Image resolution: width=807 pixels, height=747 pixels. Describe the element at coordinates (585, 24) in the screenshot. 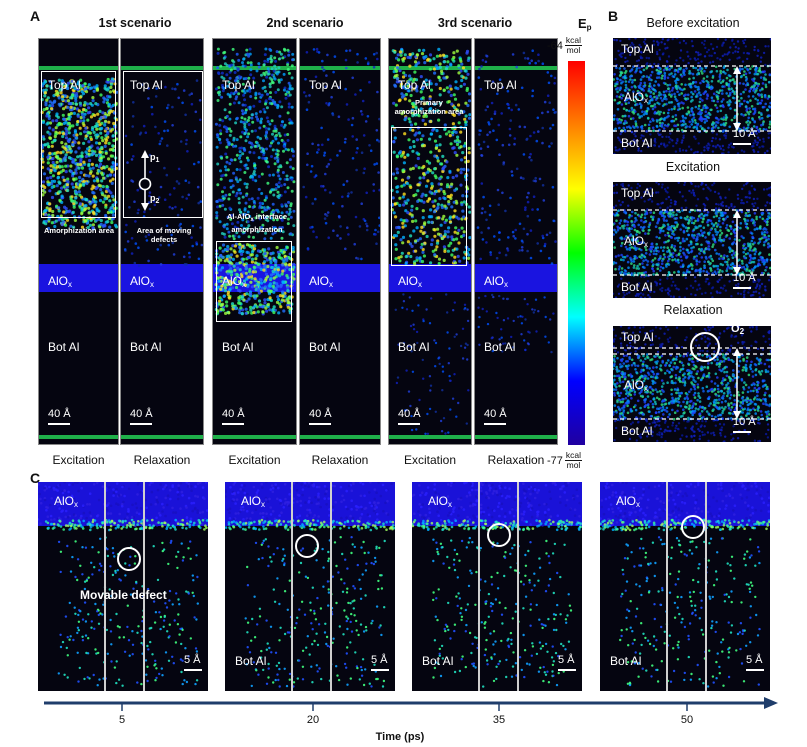

I see `colorbar-title: Ep` at that location.